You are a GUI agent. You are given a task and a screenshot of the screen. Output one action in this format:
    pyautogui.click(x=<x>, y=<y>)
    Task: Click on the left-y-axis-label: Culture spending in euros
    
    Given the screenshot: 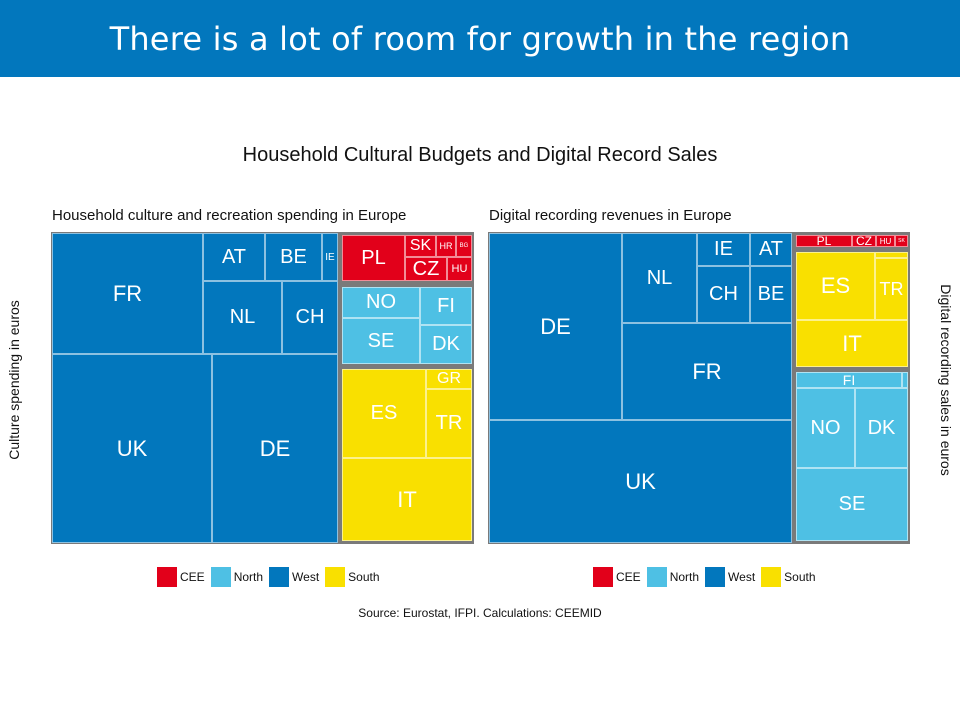 What is the action you would take?
    pyautogui.click(x=14, y=380)
    